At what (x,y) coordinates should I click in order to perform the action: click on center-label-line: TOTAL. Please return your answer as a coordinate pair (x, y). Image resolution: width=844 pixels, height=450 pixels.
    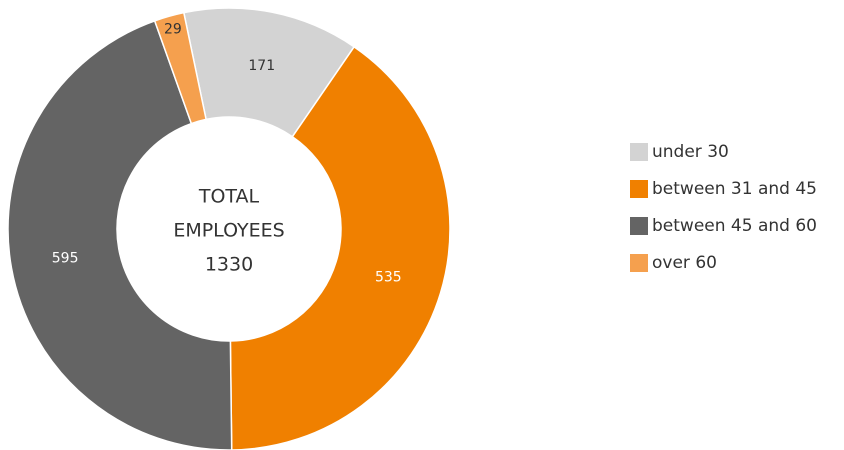
    Looking at the image, I should click on (229, 197).